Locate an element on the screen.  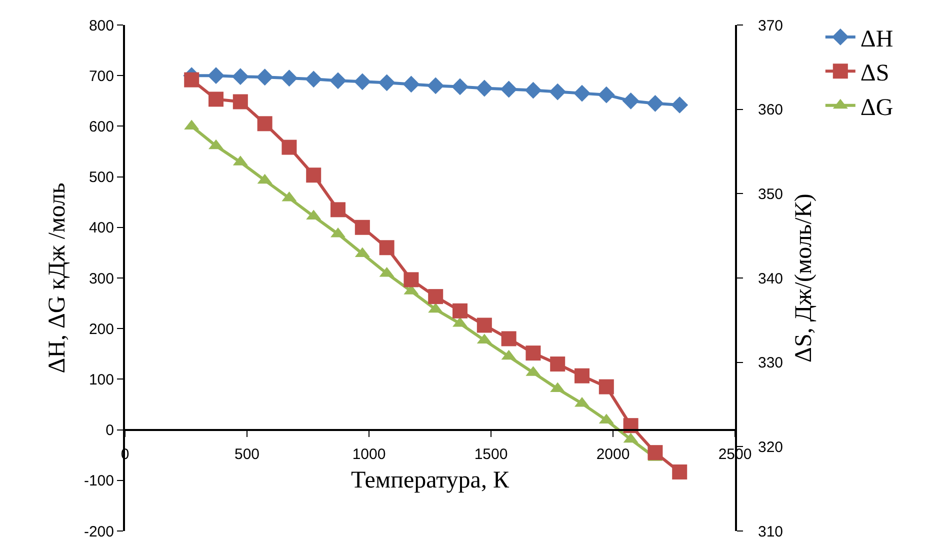
y-tick-label: 800 is located at coordinates (101, 25).